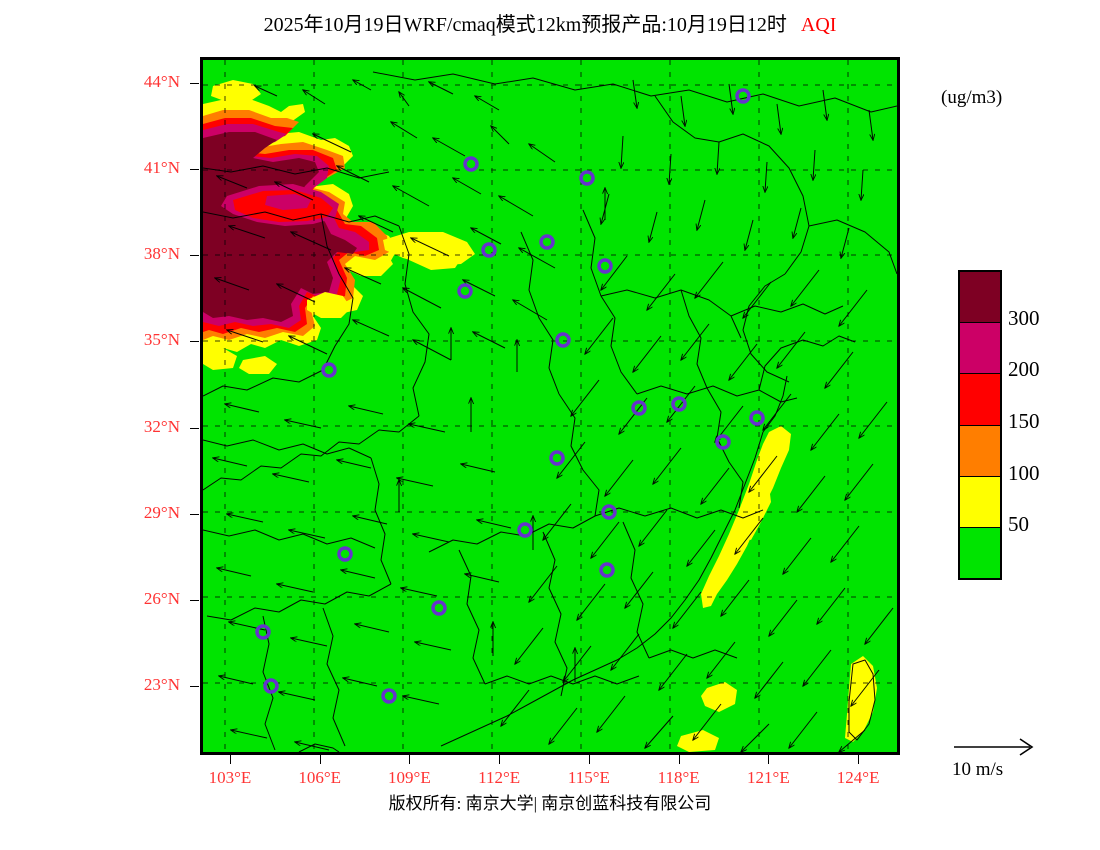 The image size is (1100, 850). What do you see at coordinates (161, 685) in the screenshot?
I see `y-axis-label: 23°N` at bounding box center [161, 685].